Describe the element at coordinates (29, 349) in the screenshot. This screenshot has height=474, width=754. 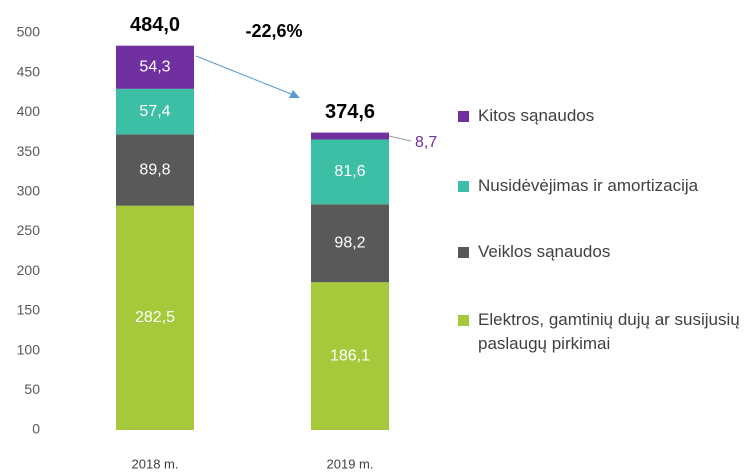
I see `y-tick-label: 100` at that location.